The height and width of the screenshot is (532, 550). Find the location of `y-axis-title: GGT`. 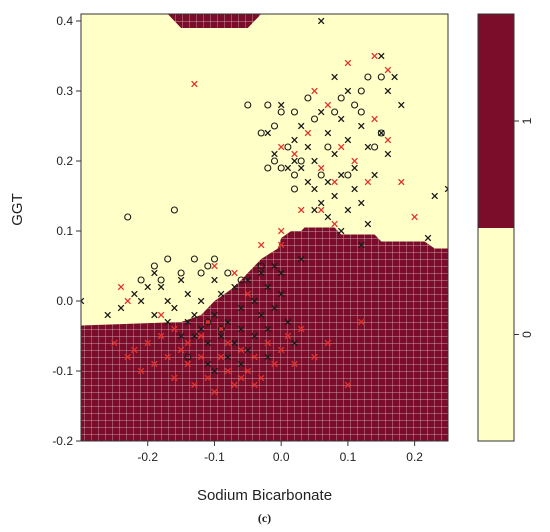

y-axis-title: GGT is located at coordinates (17, 209).